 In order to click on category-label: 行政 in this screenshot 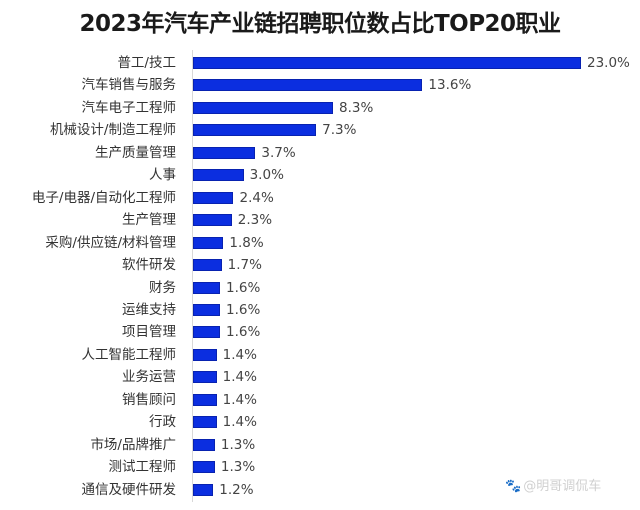, I will do `click(162, 422)`.